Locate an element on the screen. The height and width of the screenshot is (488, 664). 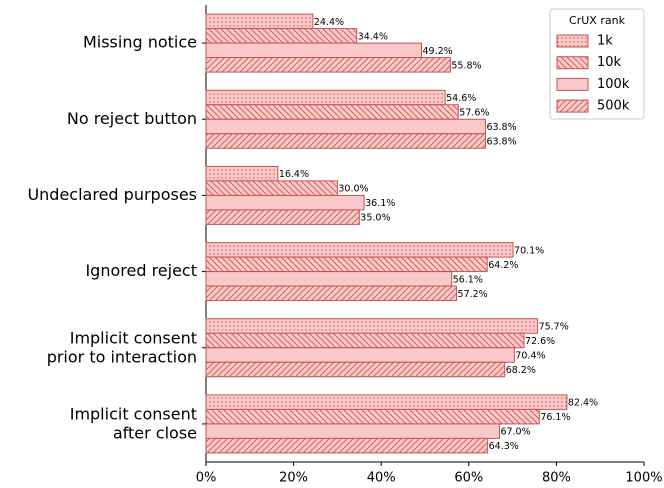
value-label: 64.2% is located at coordinates (503, 265).